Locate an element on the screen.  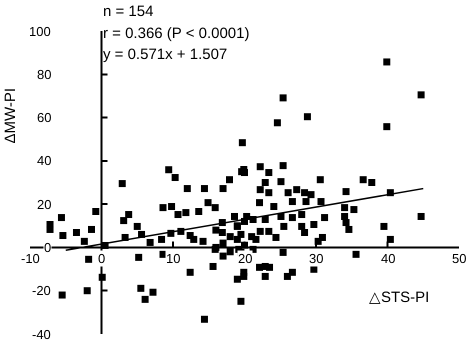
y-tick-label: 20 is located at coordinates (44, 204).